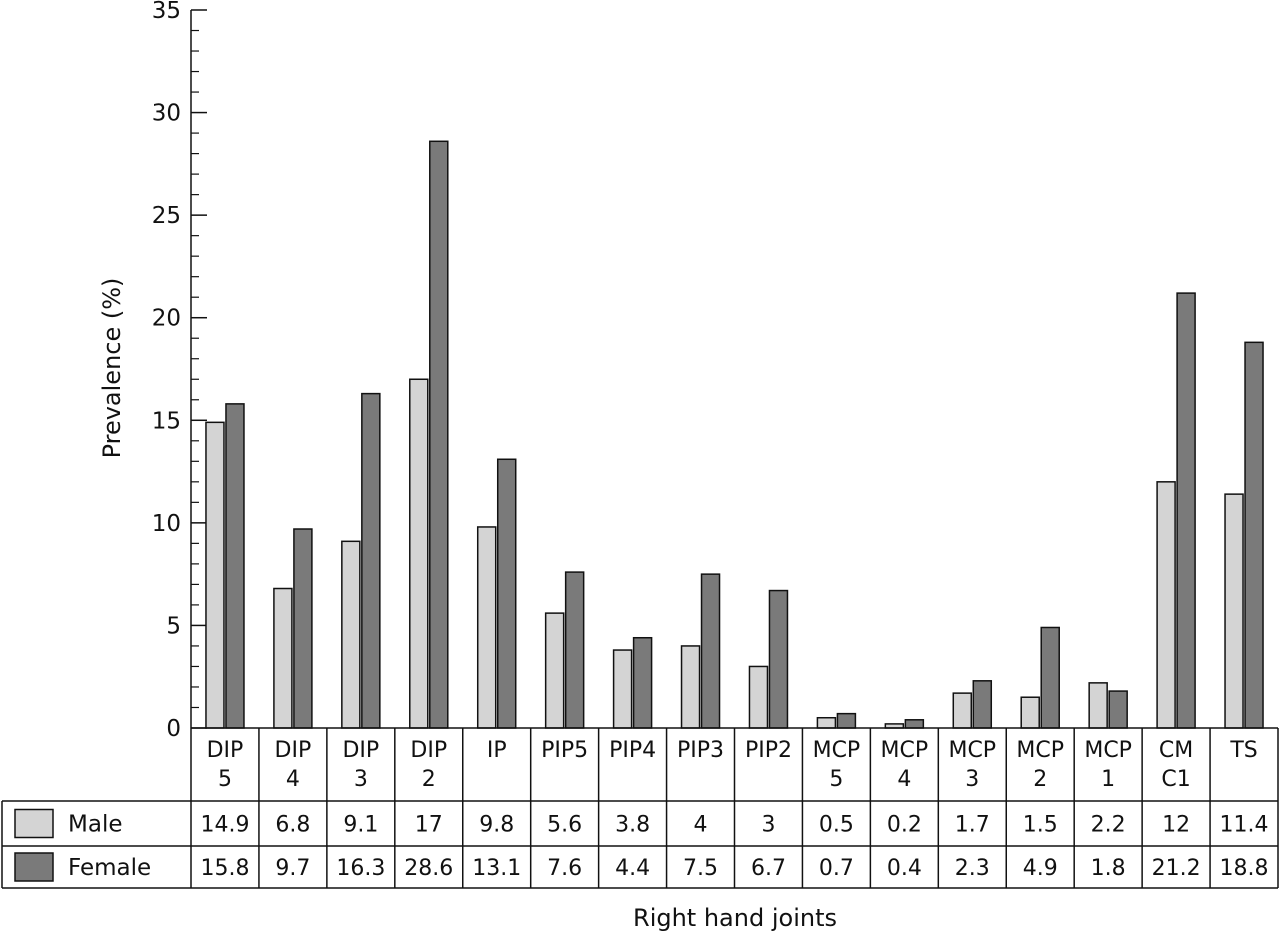 Image resolution: width=1280 pixels, height=936 pixels. What do you see at coordinates (166, 12) in the screenshot?
I see `y-tick-label: 35` at bounding box center [166, 12].